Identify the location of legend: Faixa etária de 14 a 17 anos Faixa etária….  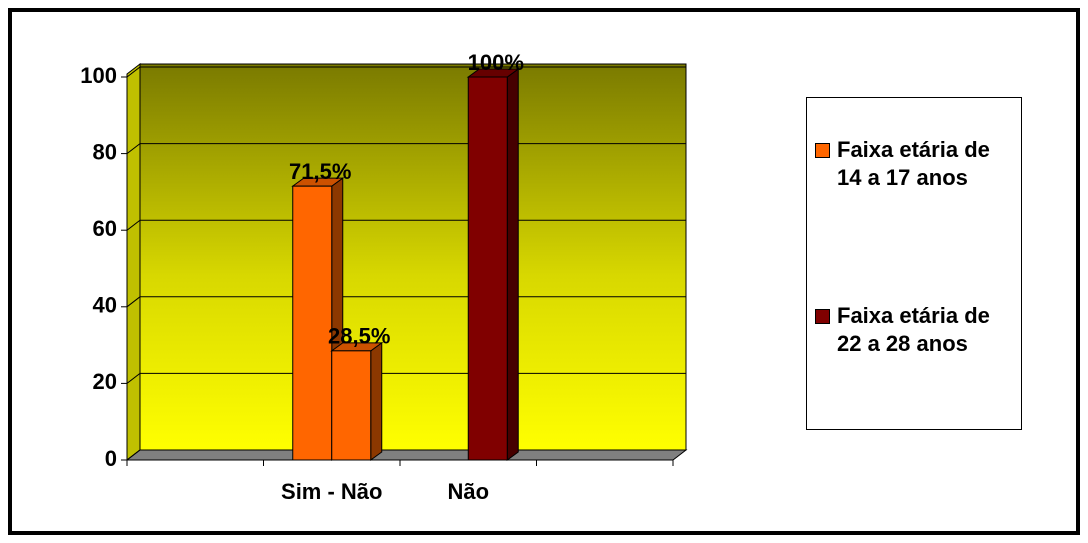
(914, 263).